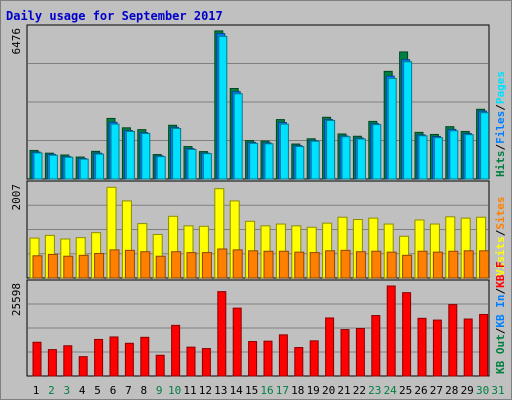 This screenshot has width=512, height=400. I want to click on legend-item: Hits, so click(500, 164).